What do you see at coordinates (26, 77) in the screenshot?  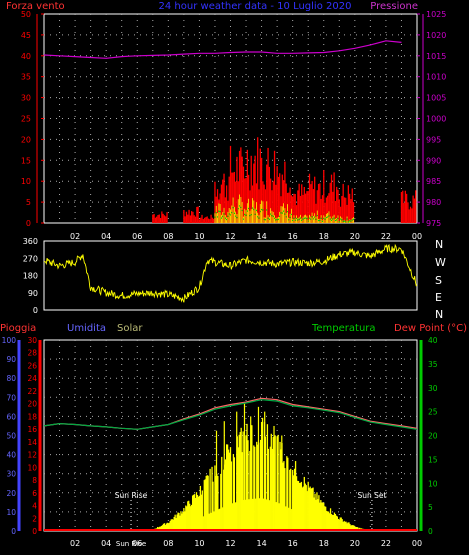 I see `y-tick-label-wind: 35` at bounding box center [26, 77].